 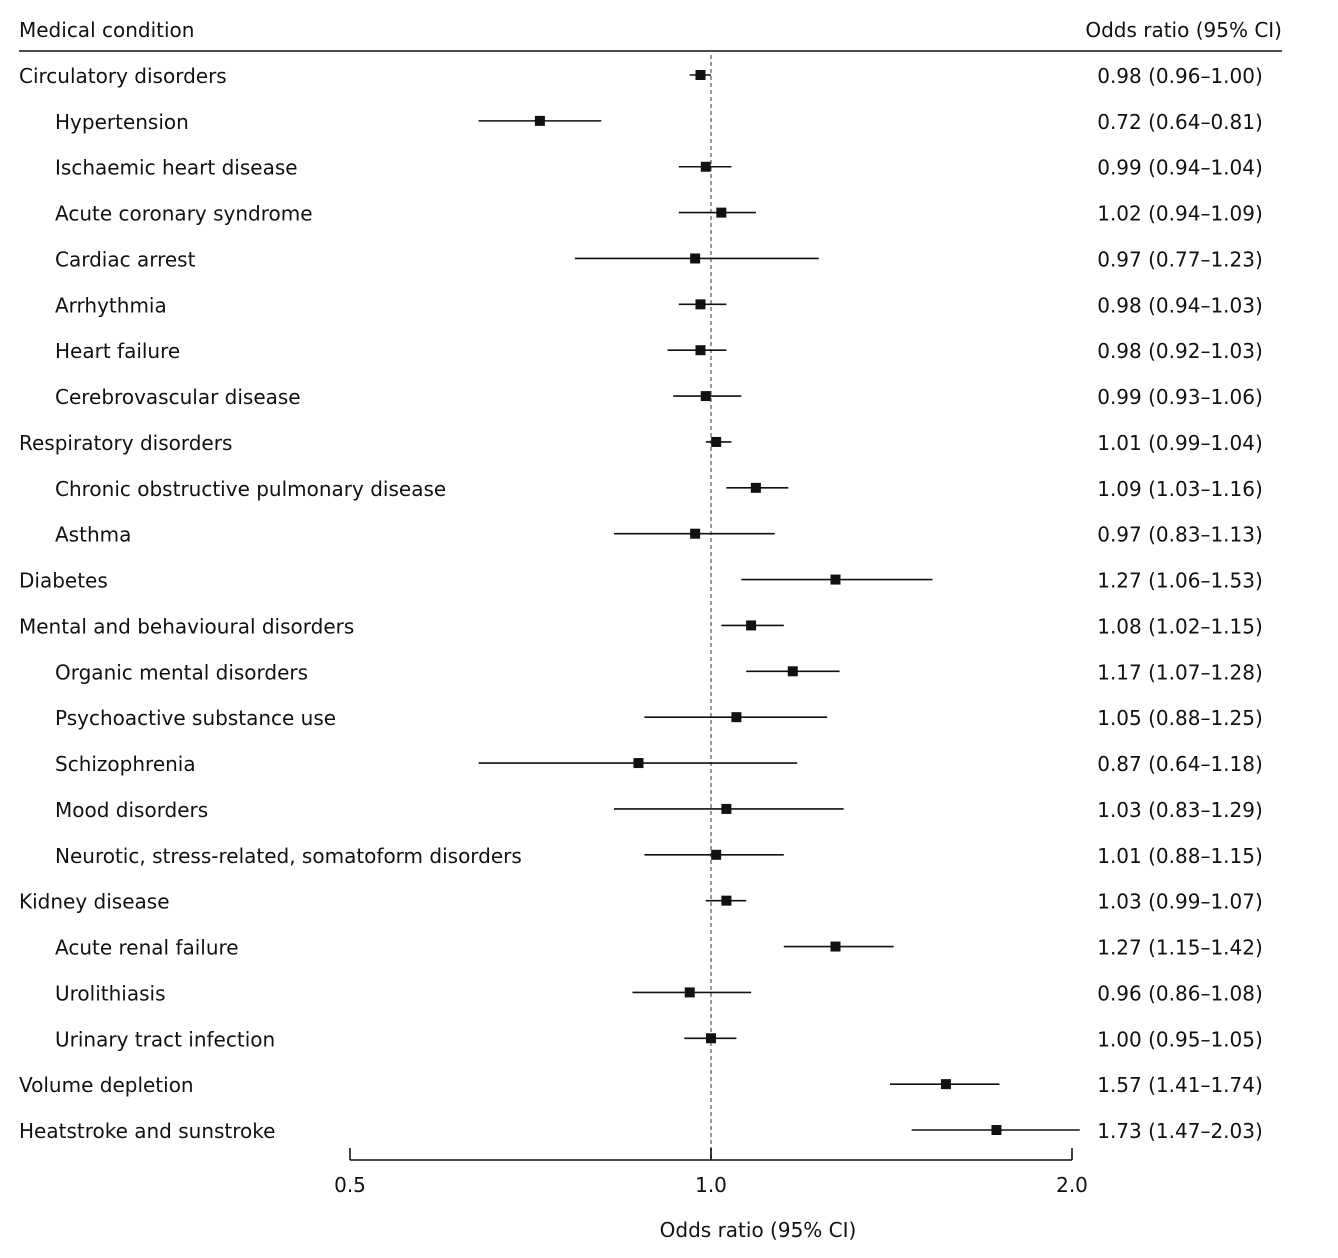 I want to click on row-label: Mental and behavioural disorders, so click(x=186, y=626).